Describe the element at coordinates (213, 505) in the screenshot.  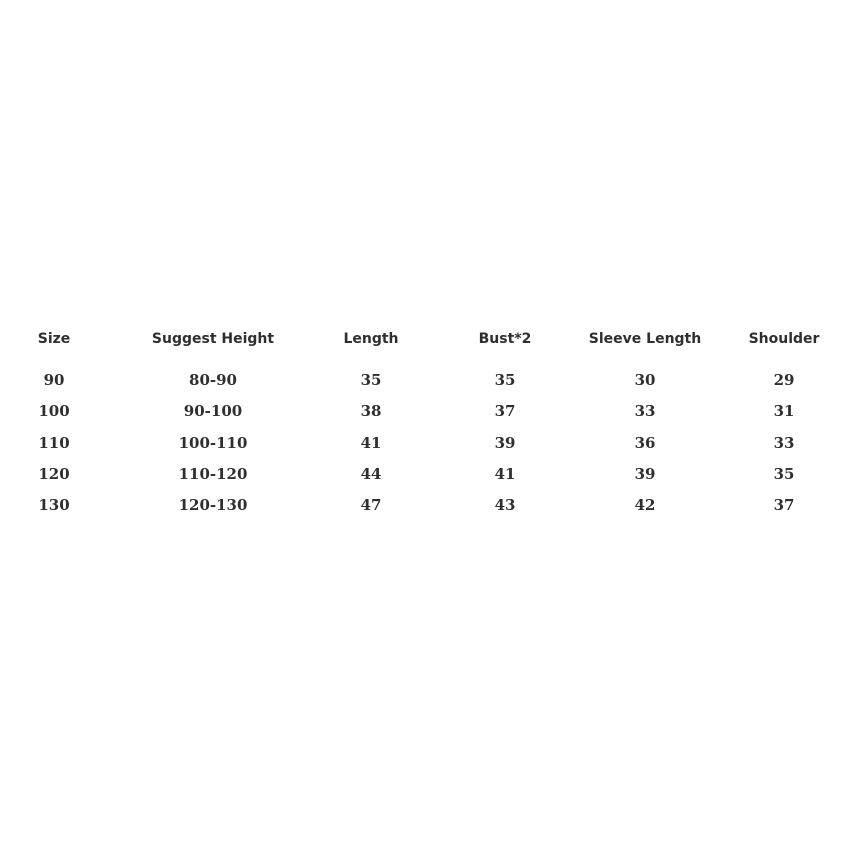
I see `cell-suggest-height: 120-130` at that location.